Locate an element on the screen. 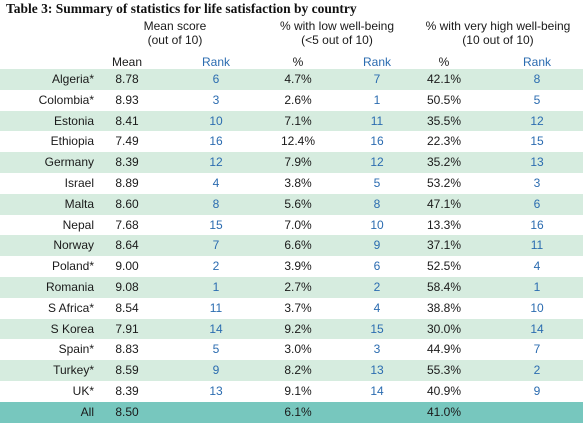  table-row: Norway 8.64 7 6.6% 9 37.1% 11 is located at coordinates (291, 246).